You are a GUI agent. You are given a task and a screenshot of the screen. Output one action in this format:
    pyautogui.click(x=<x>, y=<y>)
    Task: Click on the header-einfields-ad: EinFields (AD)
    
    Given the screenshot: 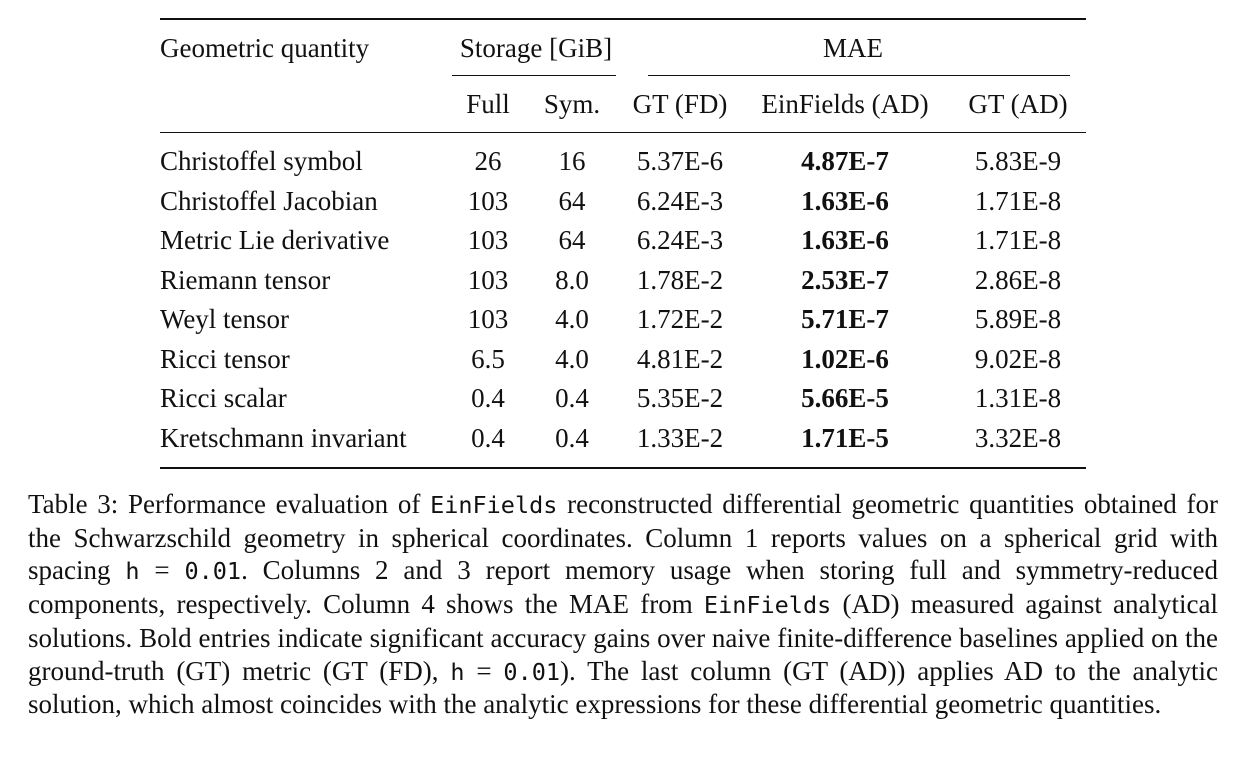 What is the action you would take?
    pyautogui.click(x=845, y=103)
    